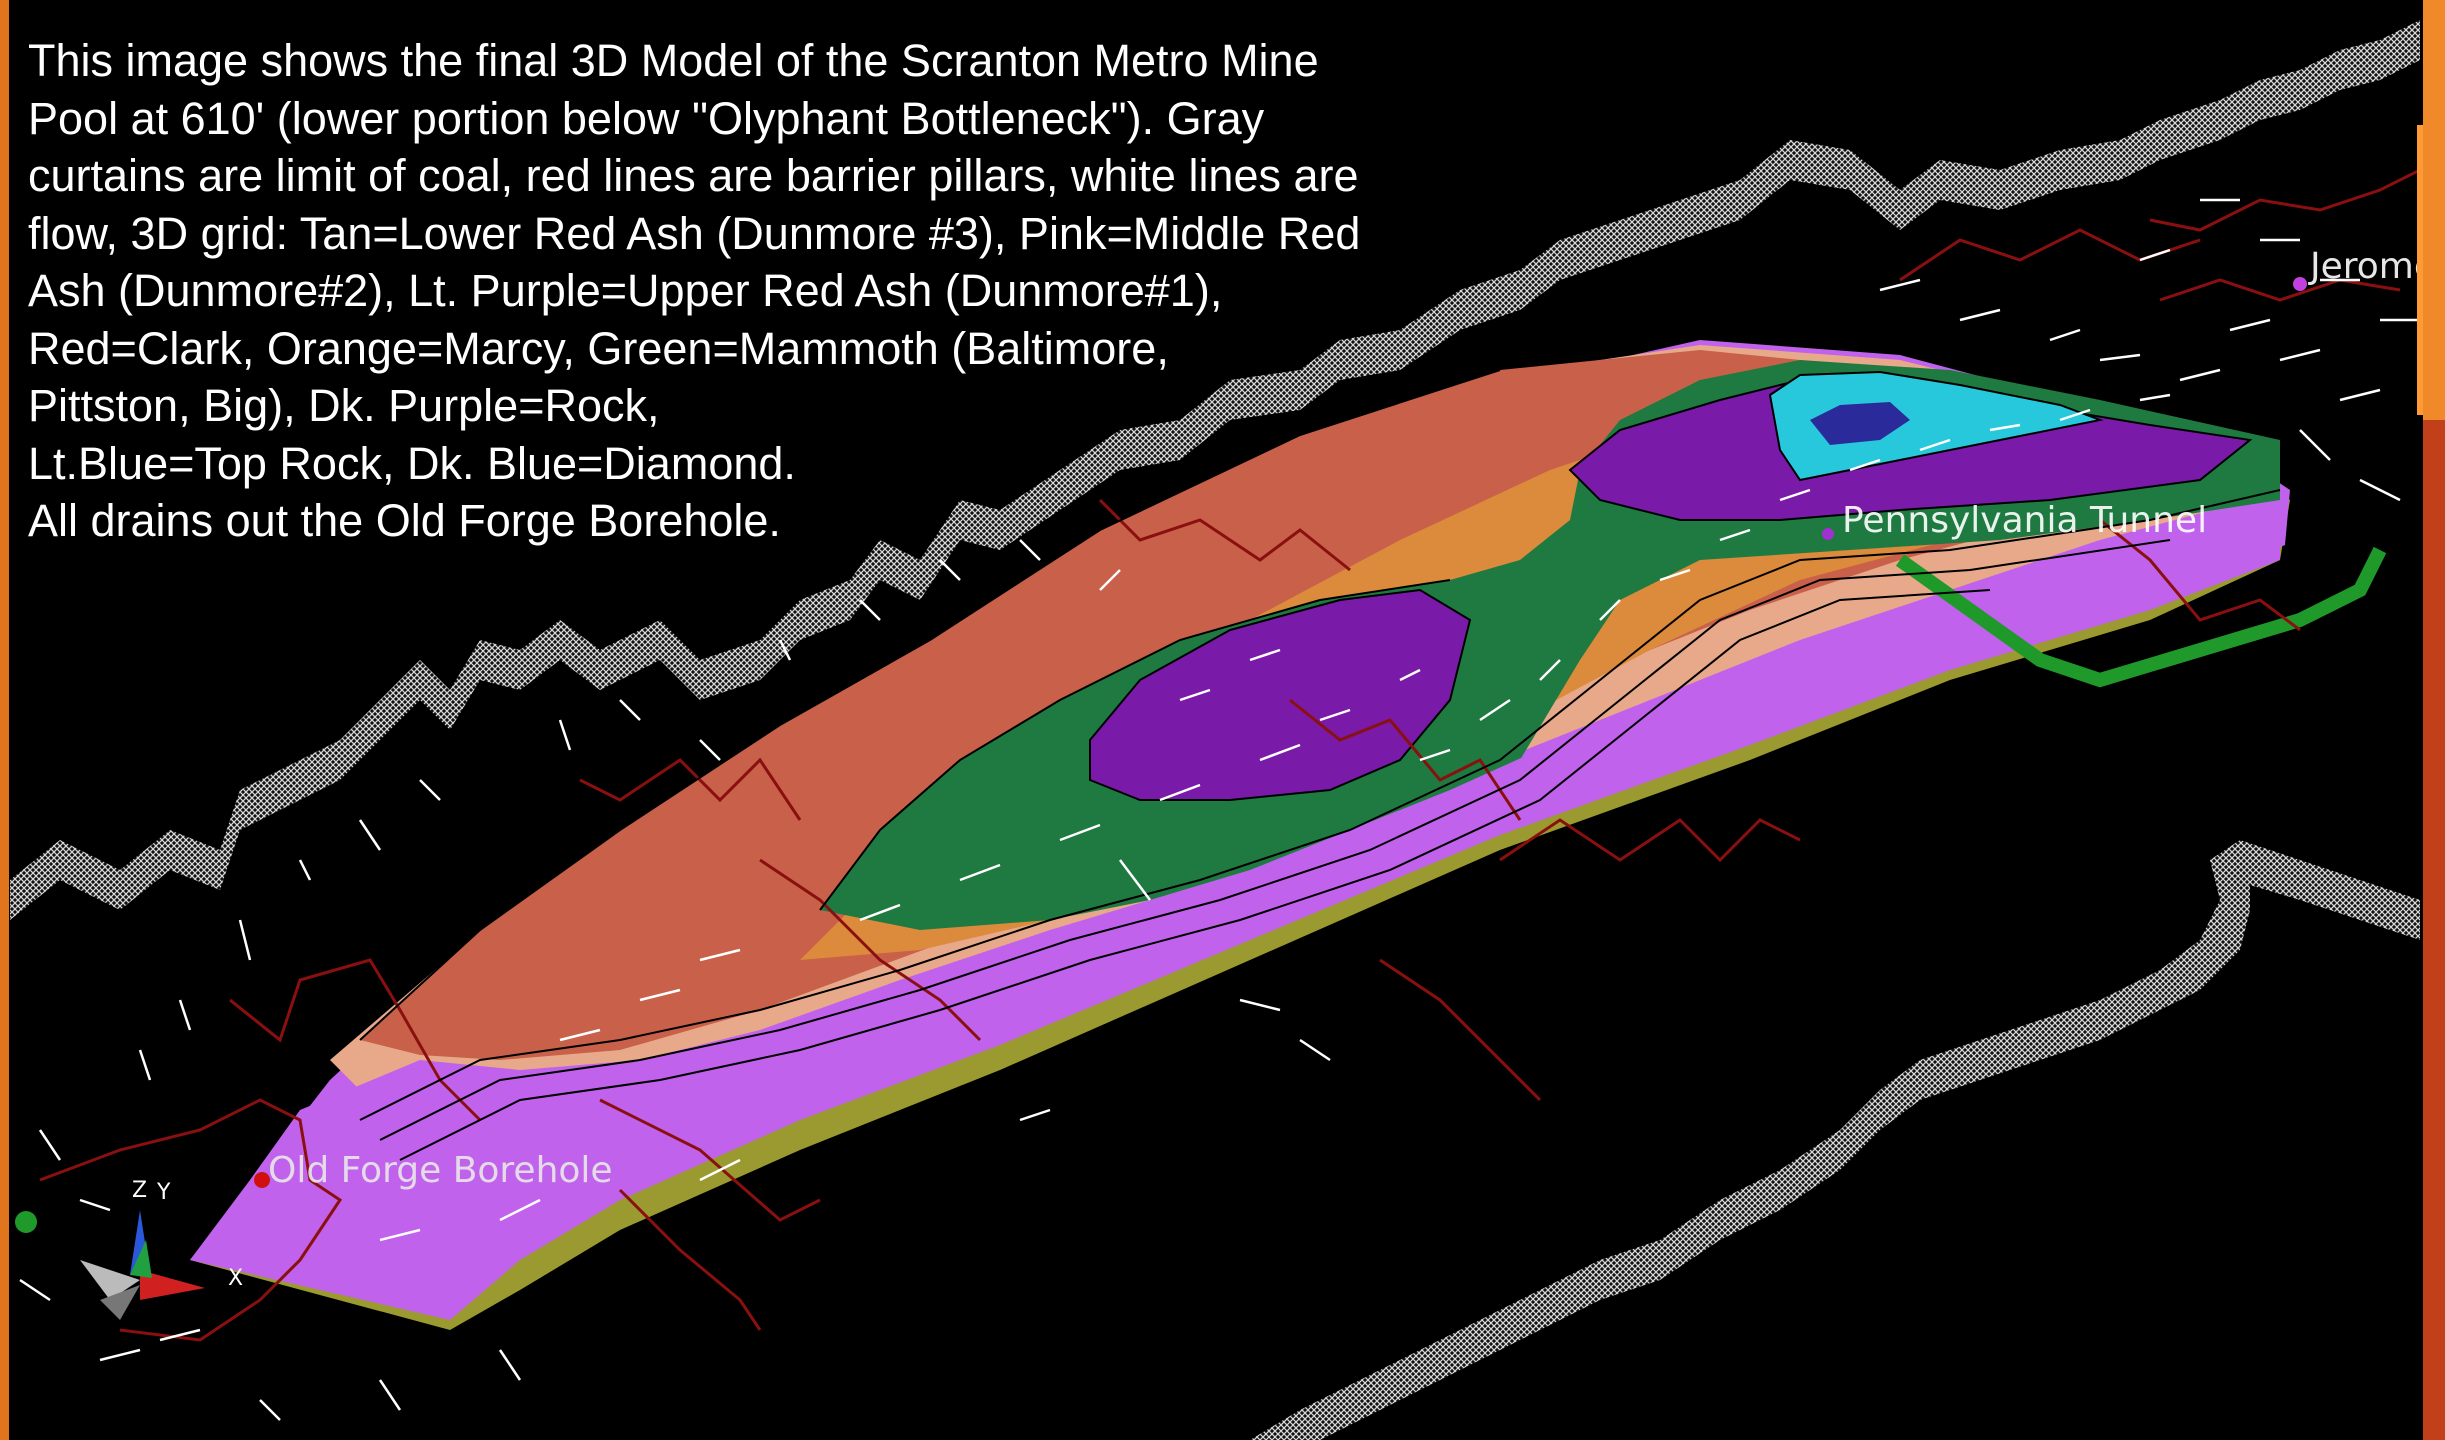 This screenshot has height=1440, width=2445. Describe the element at coordinates (1860, 423) in the screenshot. I see `layer-diamond` at that location.